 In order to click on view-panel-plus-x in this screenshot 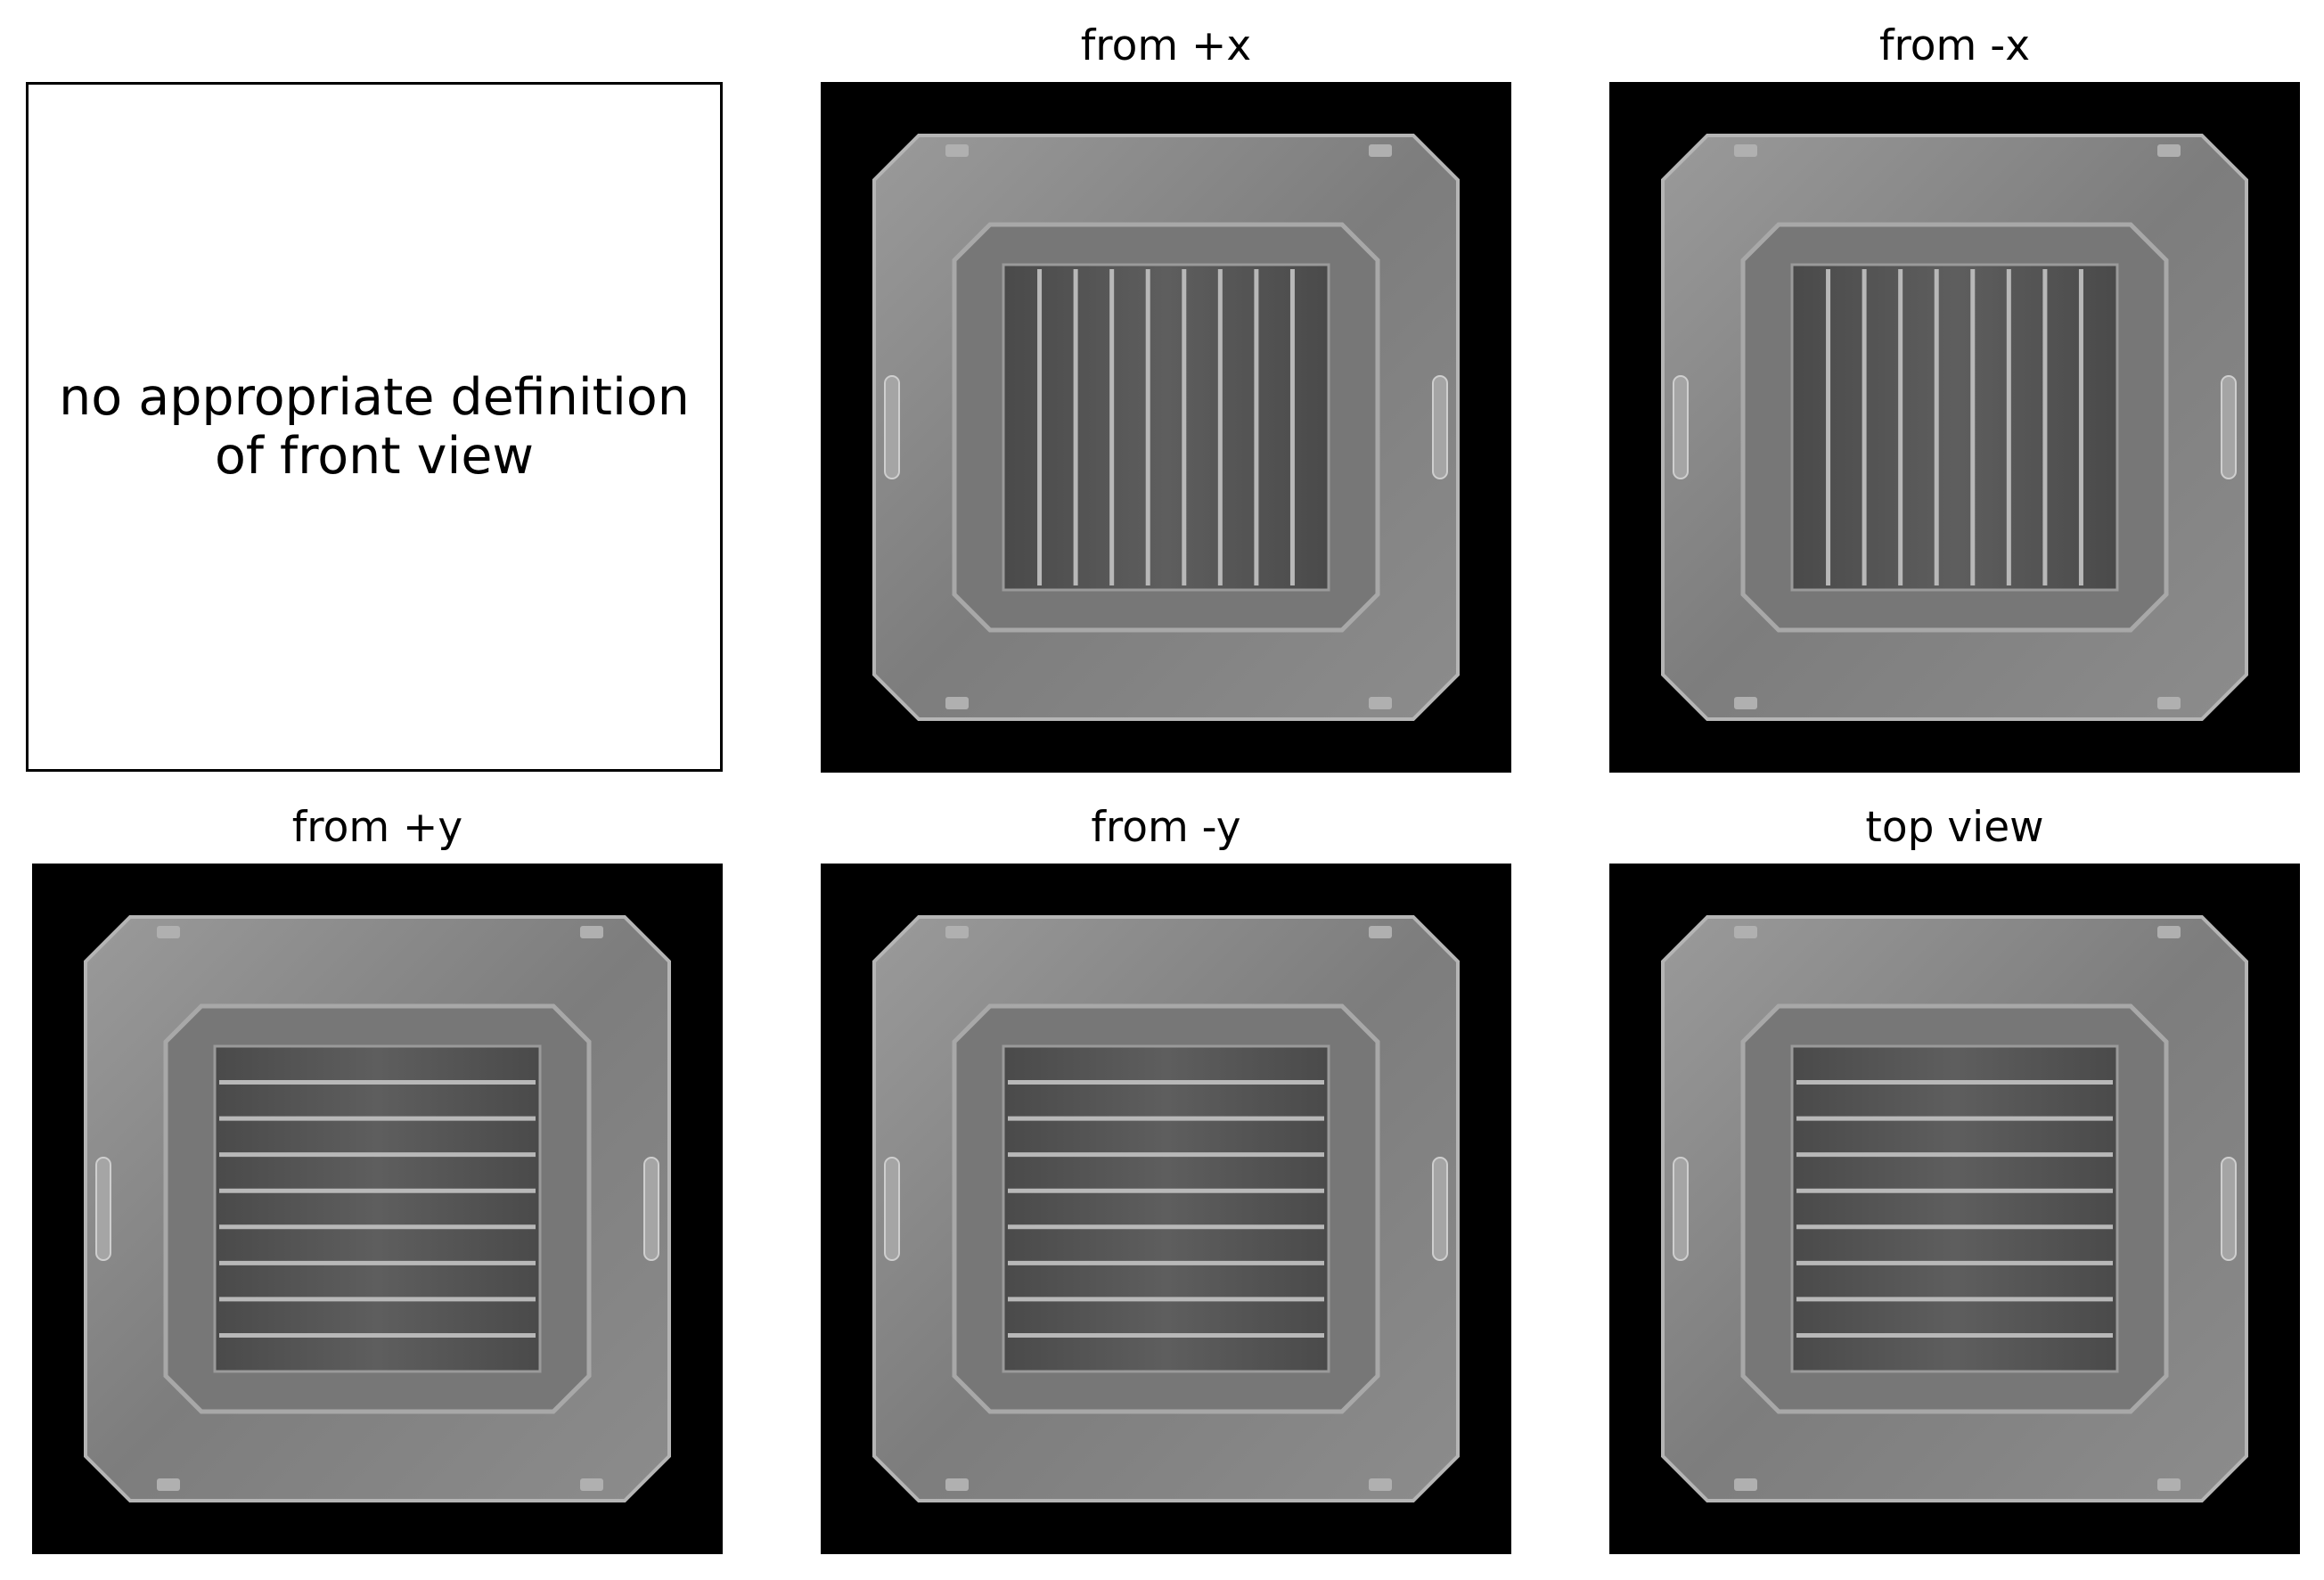, I will do `click(1166, 427)`.